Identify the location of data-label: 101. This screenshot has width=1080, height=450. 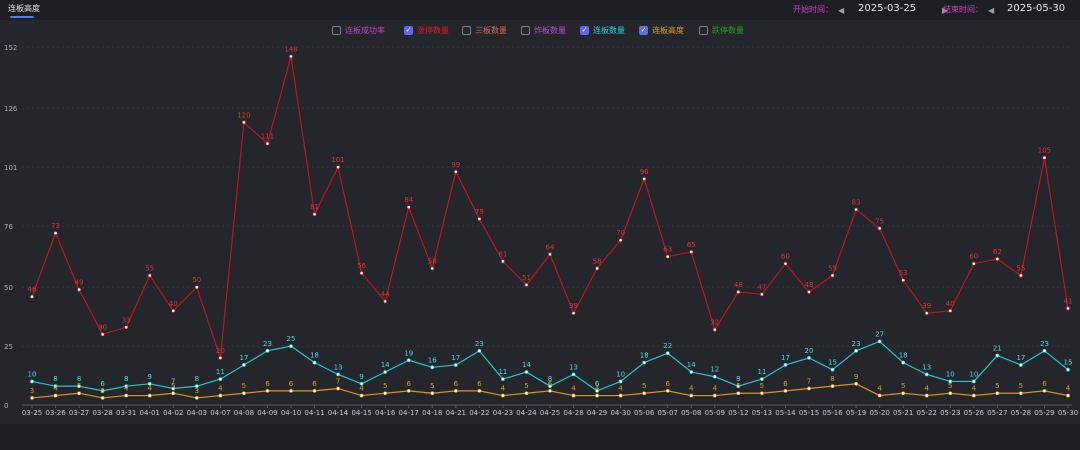
(337, 160).